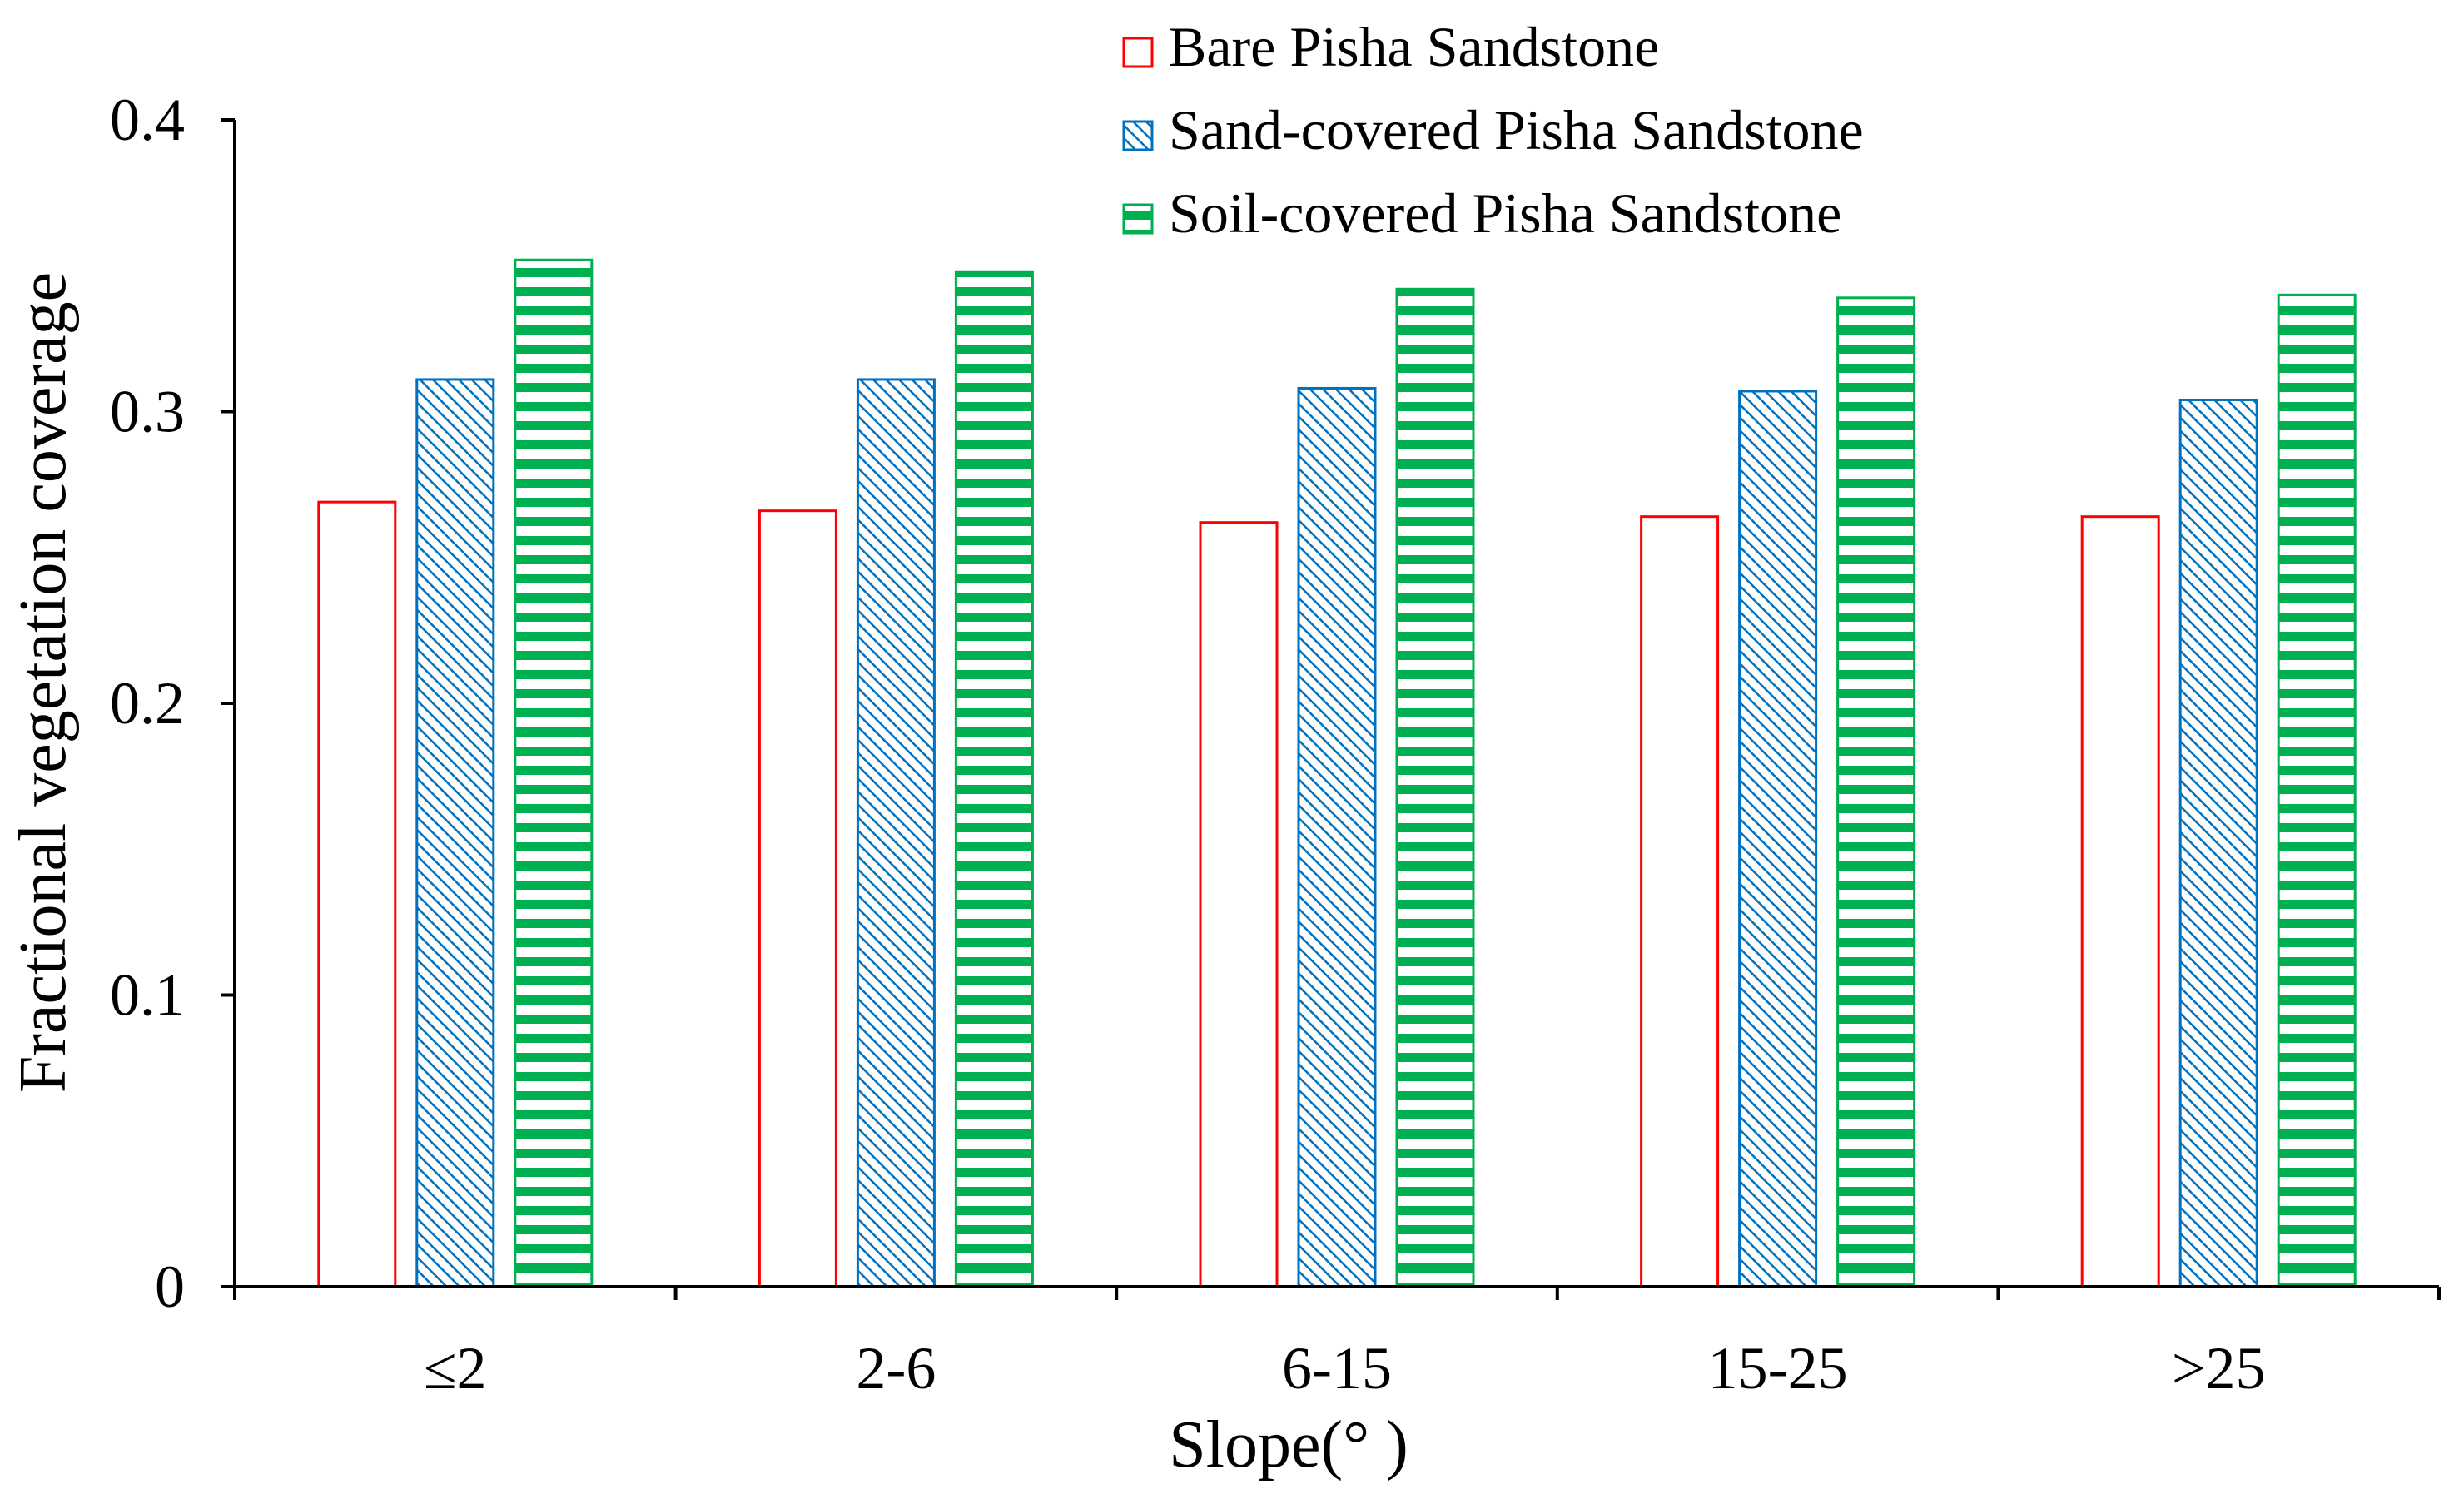 This screenshot has height=1504, width=2464. I want to click on x-tick-label: 6-15, so click(1337, 1368).